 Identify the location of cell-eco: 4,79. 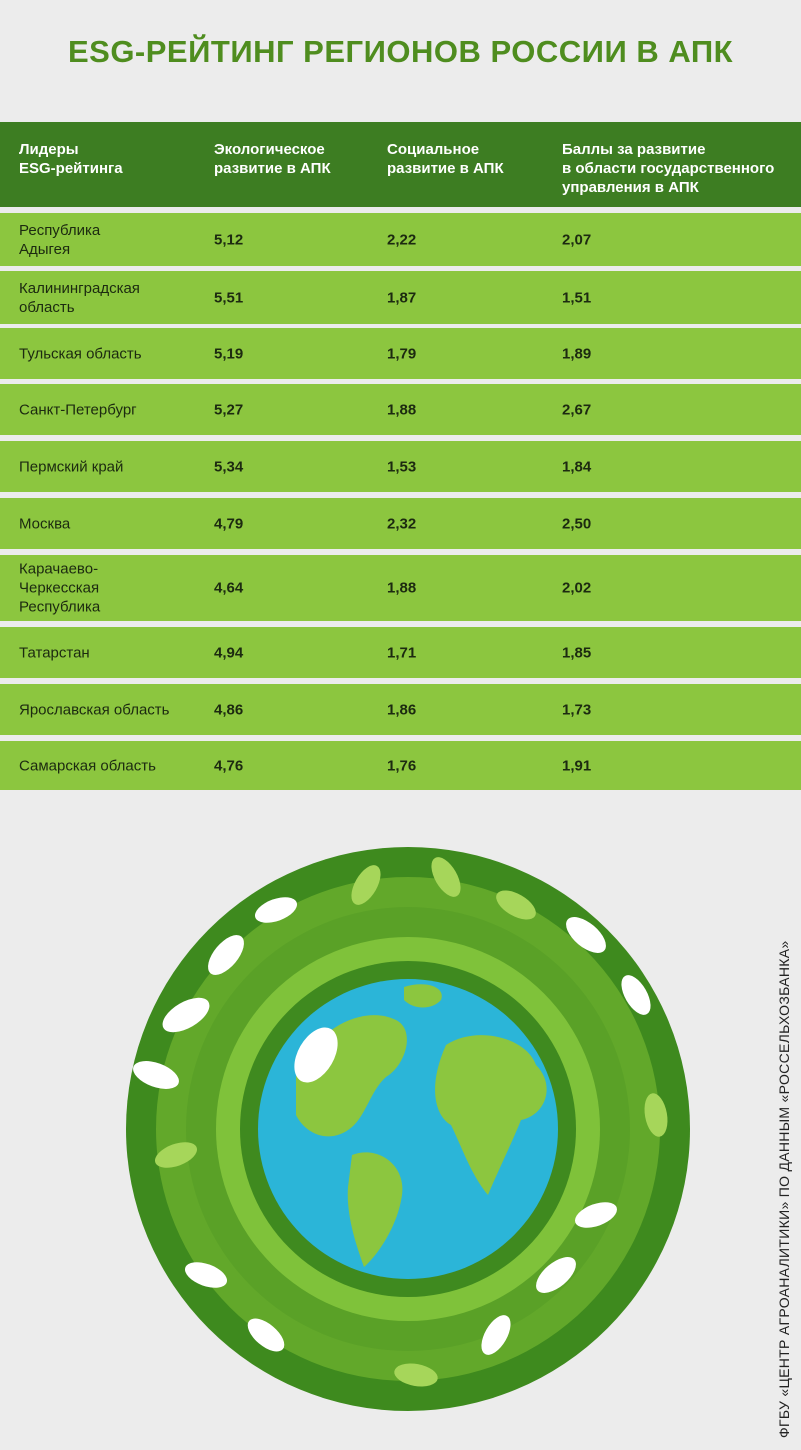
(229, 523).